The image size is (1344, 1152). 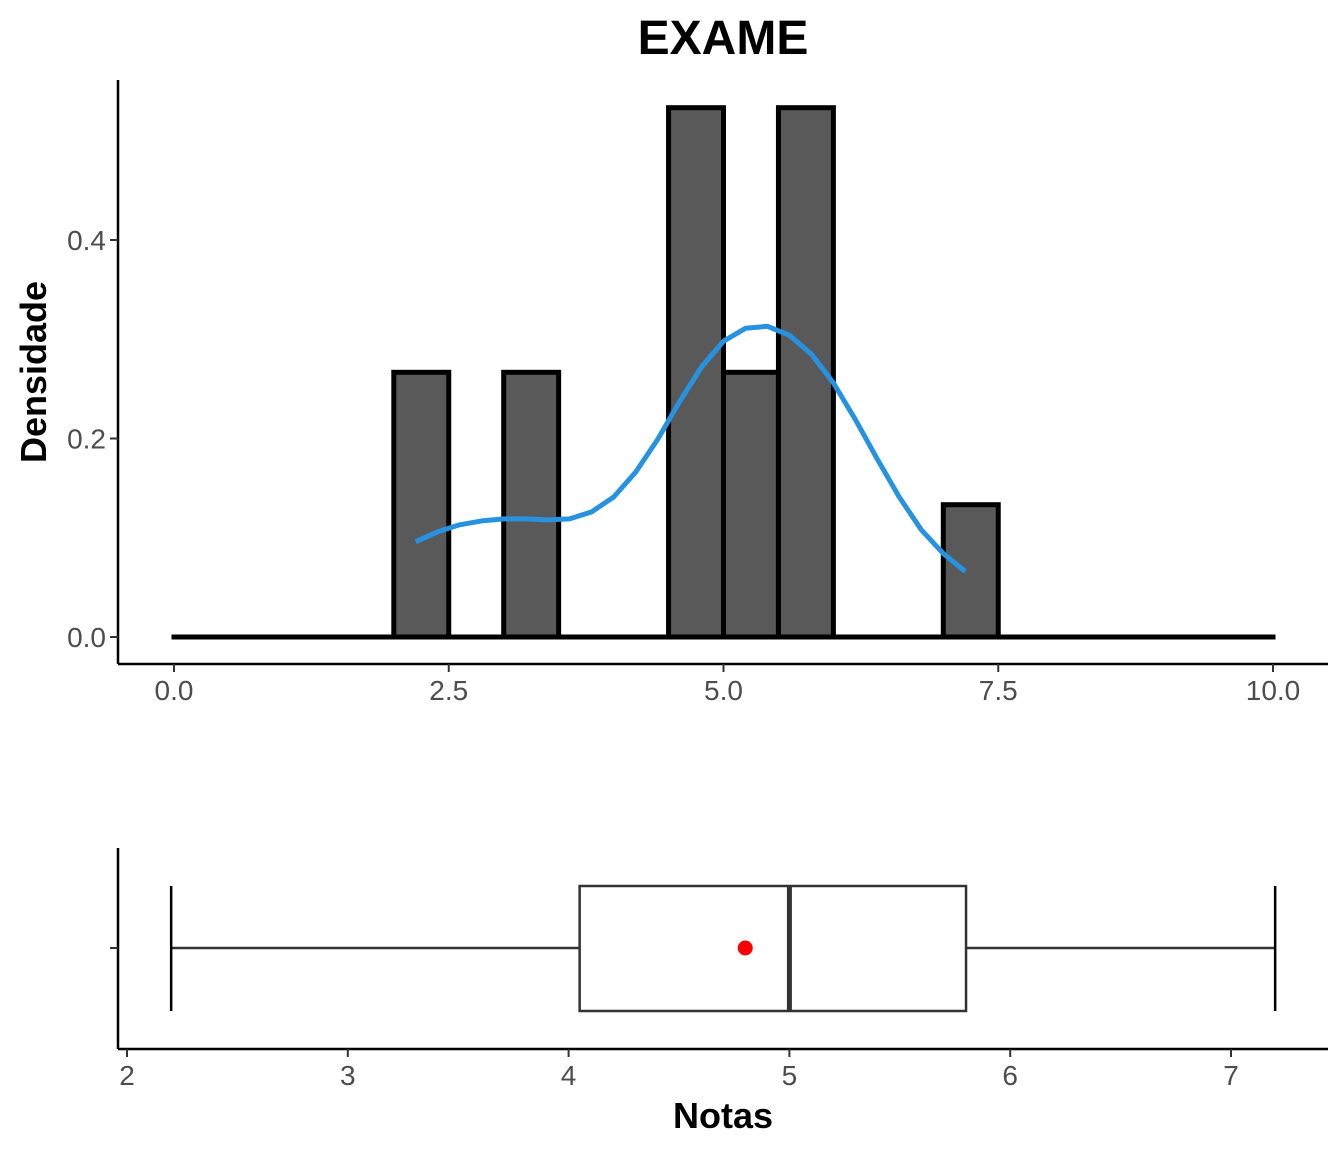 I want to click on y-tick-label: 0.2, so click(x=86, y=439).